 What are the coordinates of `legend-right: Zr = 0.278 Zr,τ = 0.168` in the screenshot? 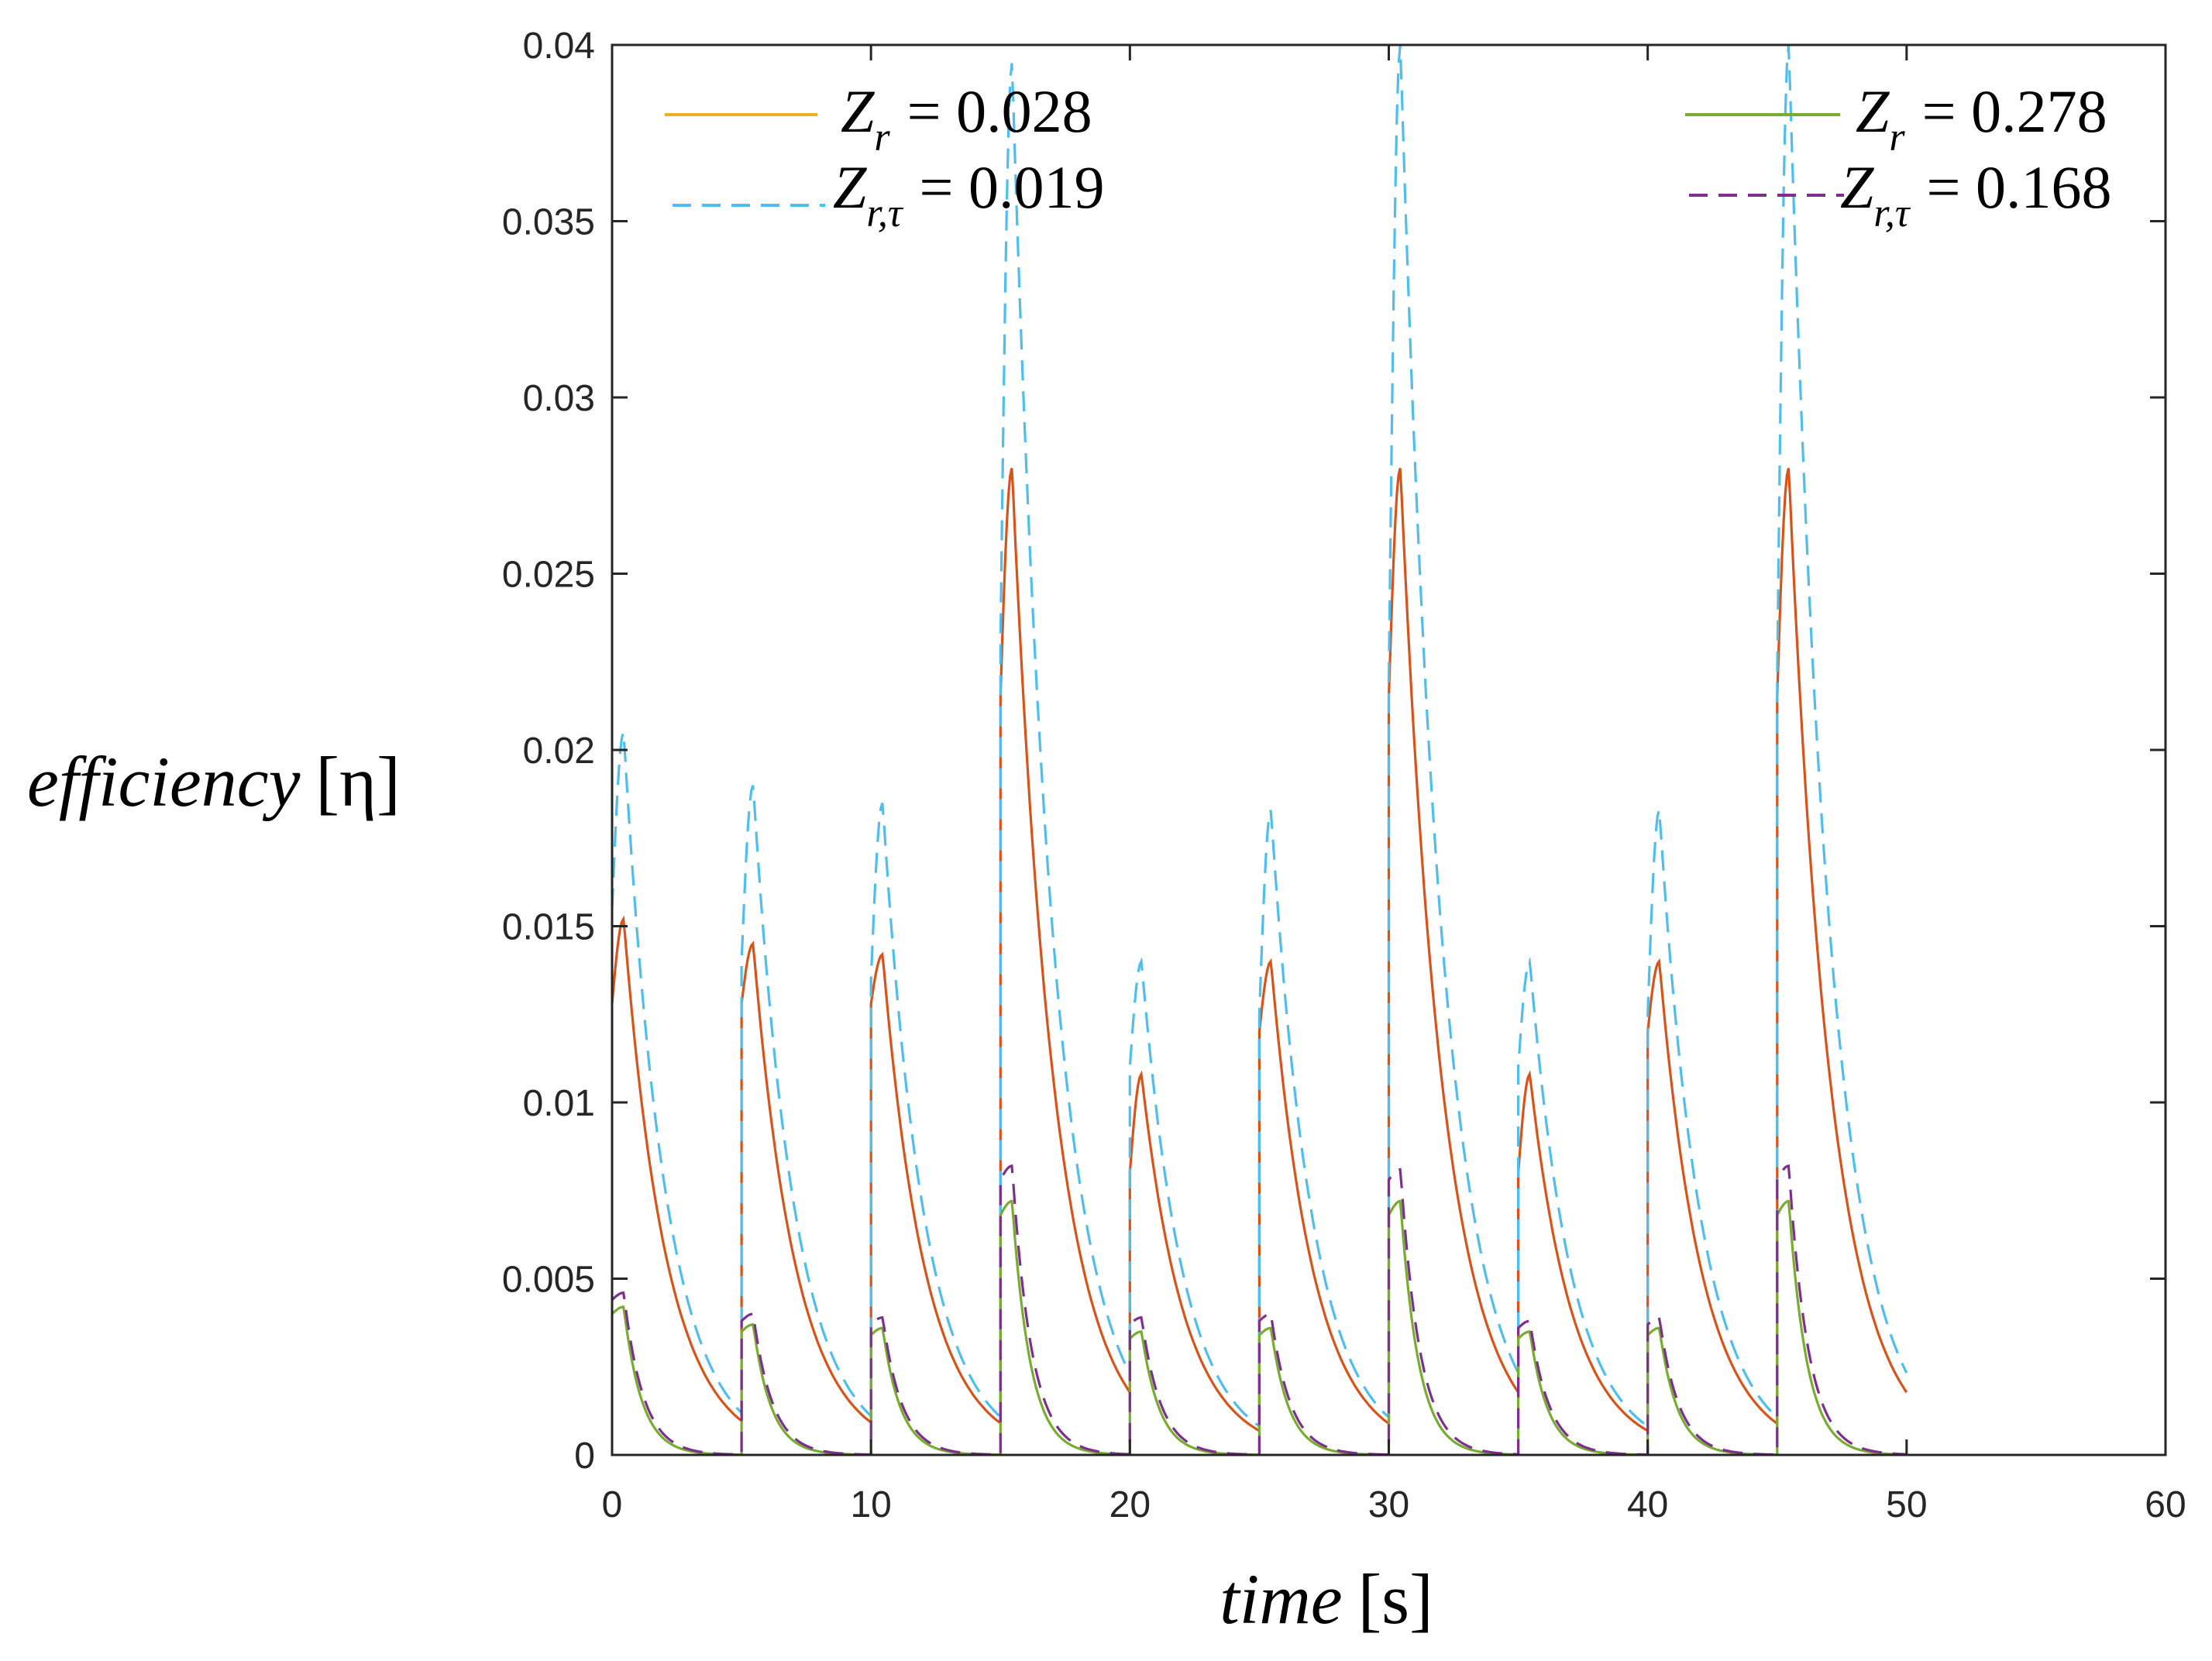 It's located at (1898, 156).